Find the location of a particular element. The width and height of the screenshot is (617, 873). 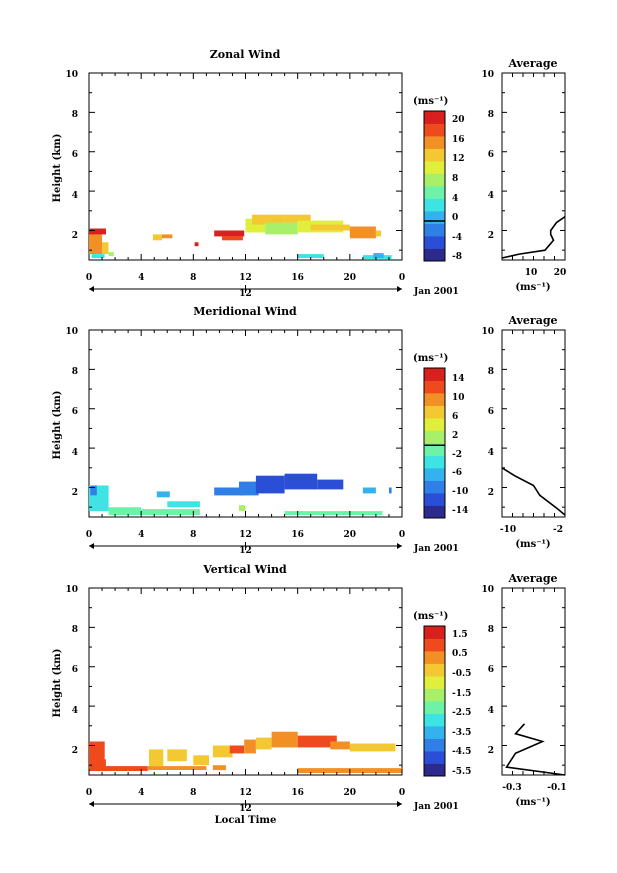

y-tick-label: 8 is located at coordinates (75, 372).